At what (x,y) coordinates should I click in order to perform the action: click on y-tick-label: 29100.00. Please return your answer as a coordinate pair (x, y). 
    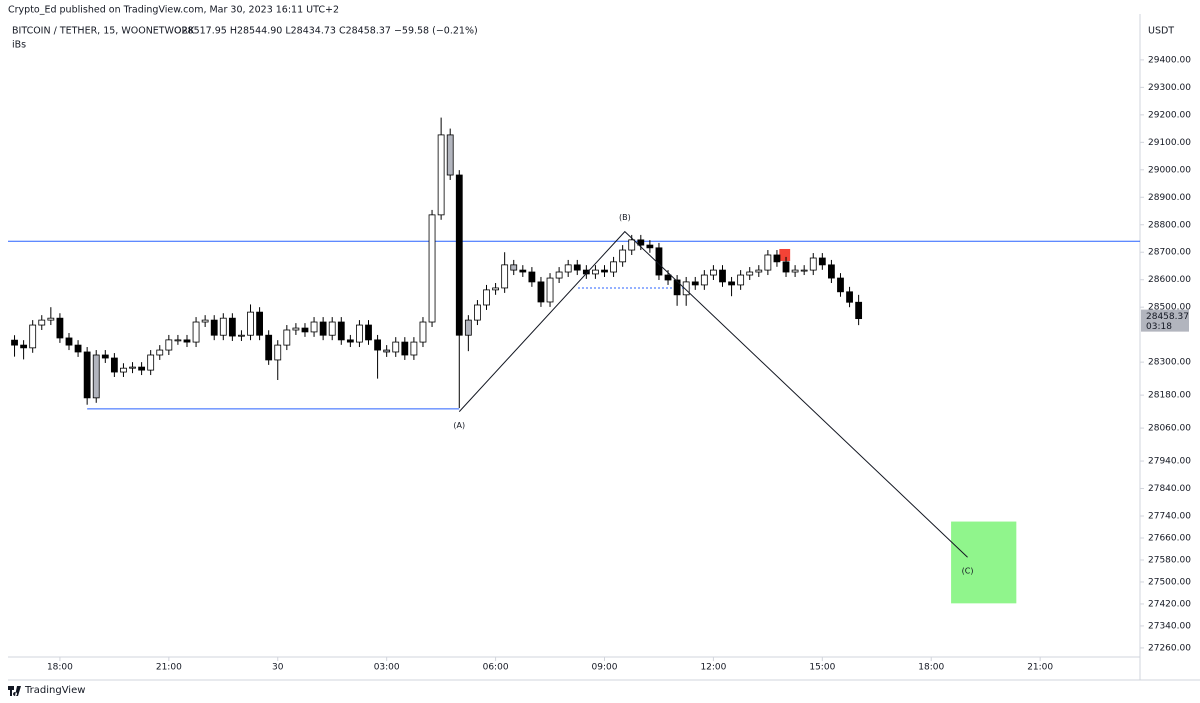
    Looking at the image, I should click on (1169, 143).